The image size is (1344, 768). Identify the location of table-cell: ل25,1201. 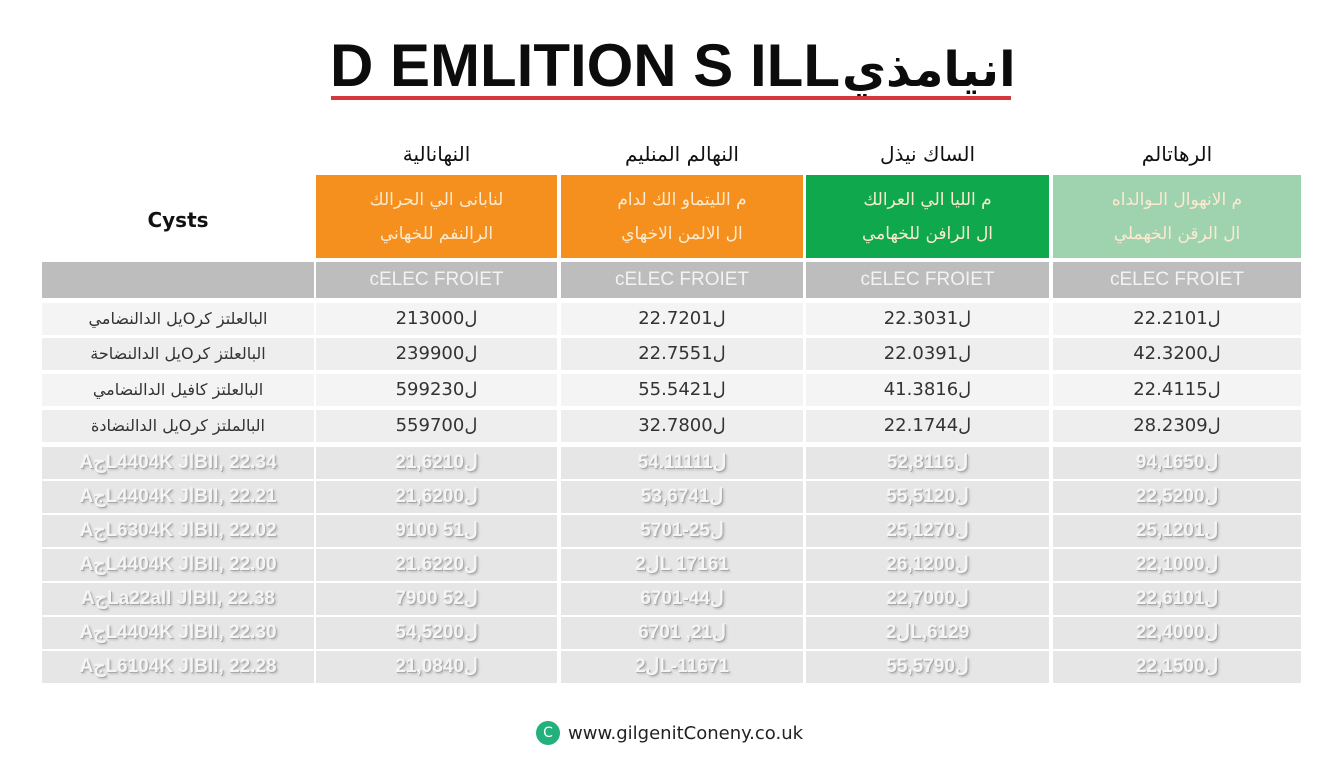
(1177, 531).